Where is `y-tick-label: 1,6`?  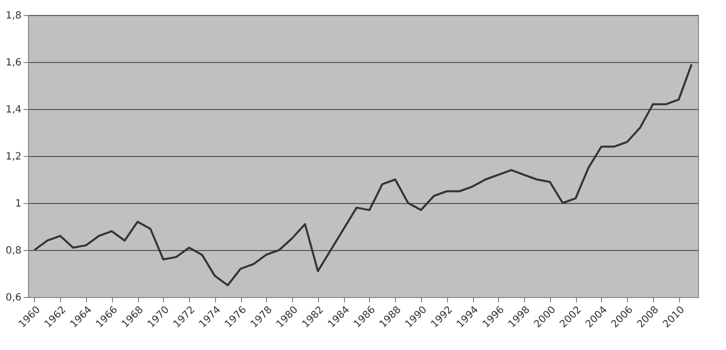 y-tick-label: 1,6 is located at coordinates (14, 63).